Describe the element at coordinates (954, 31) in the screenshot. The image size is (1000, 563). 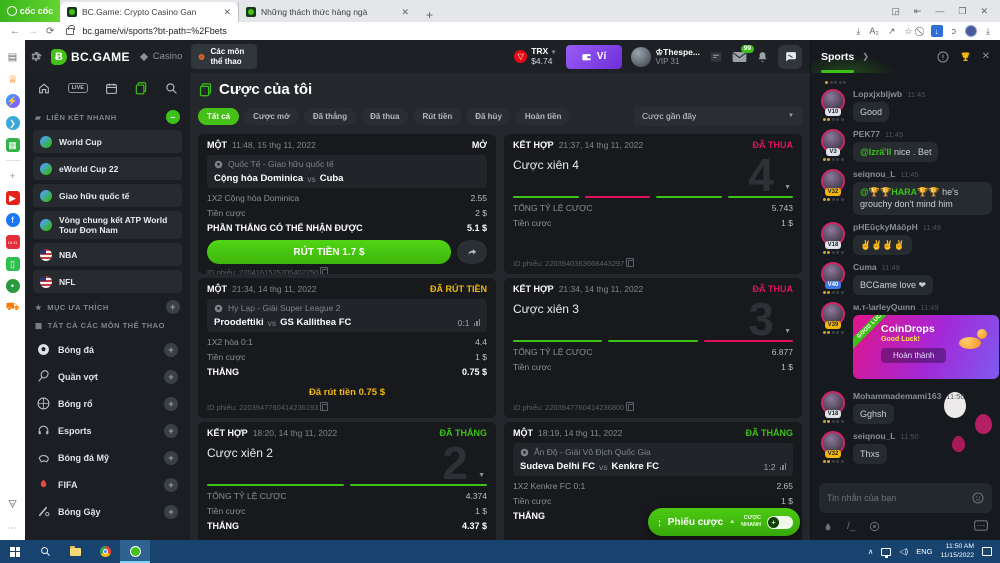
I see `extension-icon: ↄ` at that location.